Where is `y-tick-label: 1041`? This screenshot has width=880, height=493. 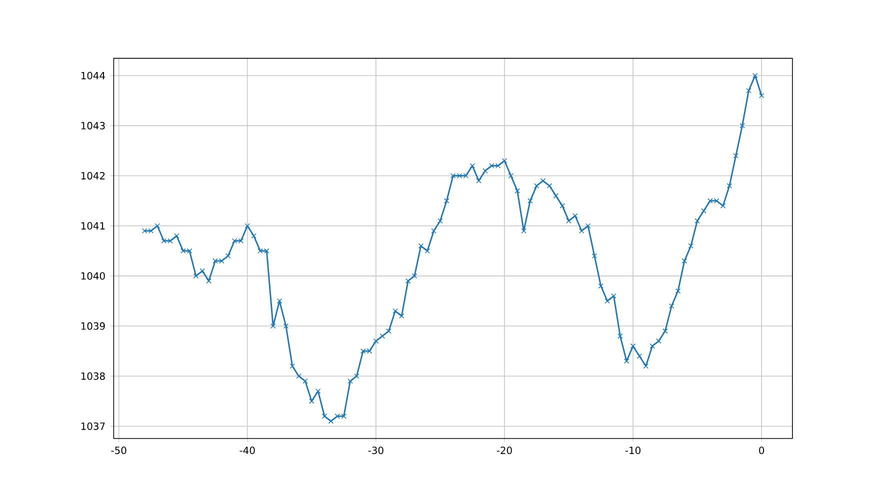 y-tick-label: 1041 is located at coordinates (93, 226).